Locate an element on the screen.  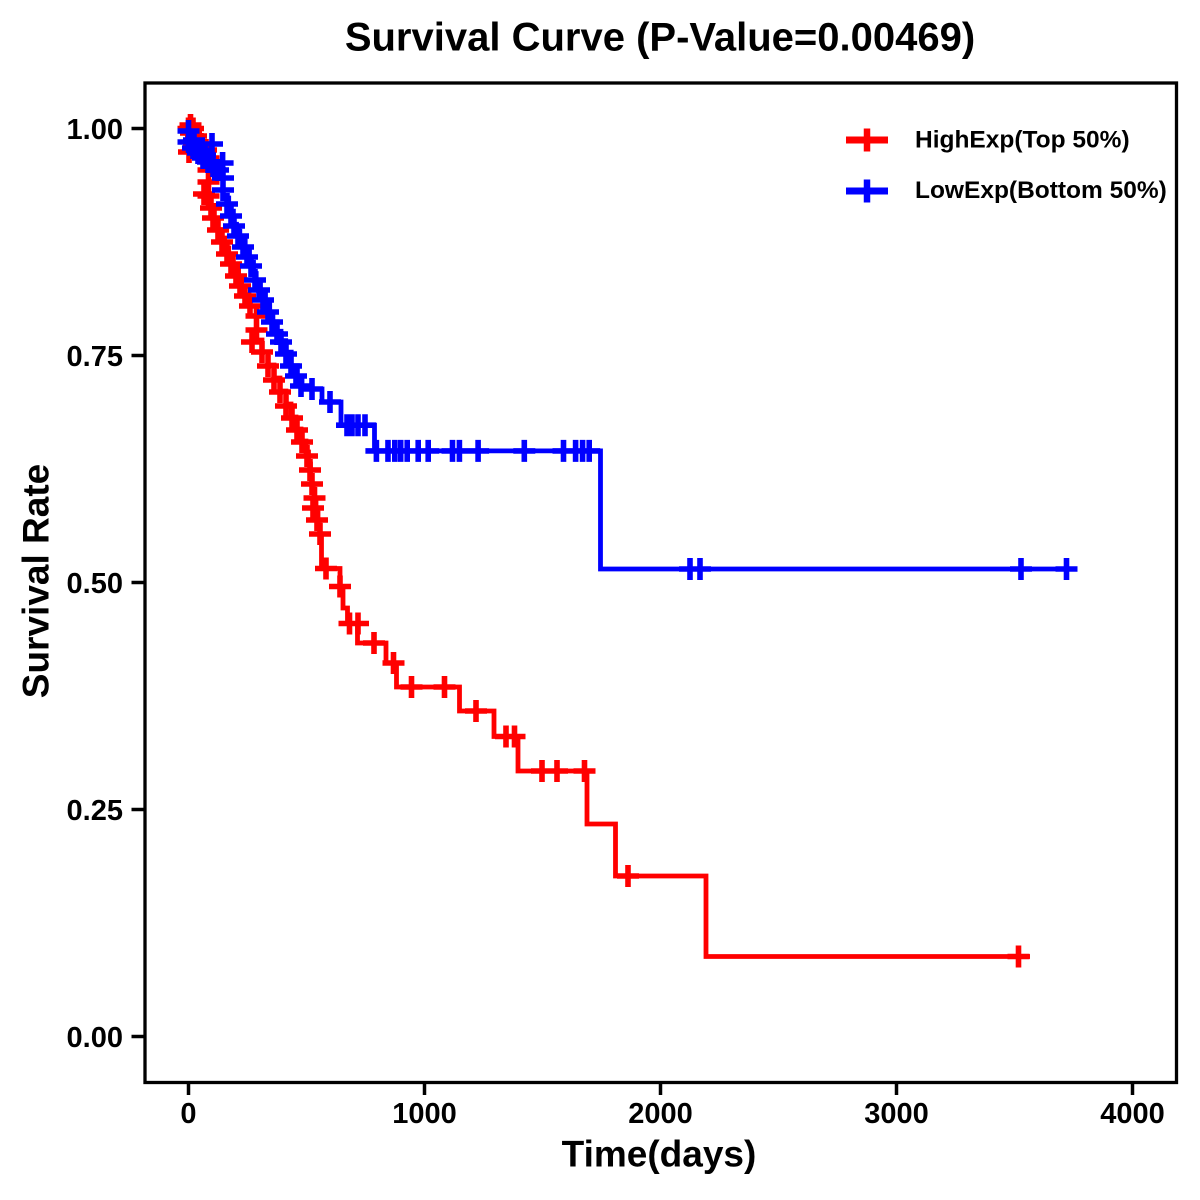
svg-text: 0.25 is located at coordinates (95, 811).